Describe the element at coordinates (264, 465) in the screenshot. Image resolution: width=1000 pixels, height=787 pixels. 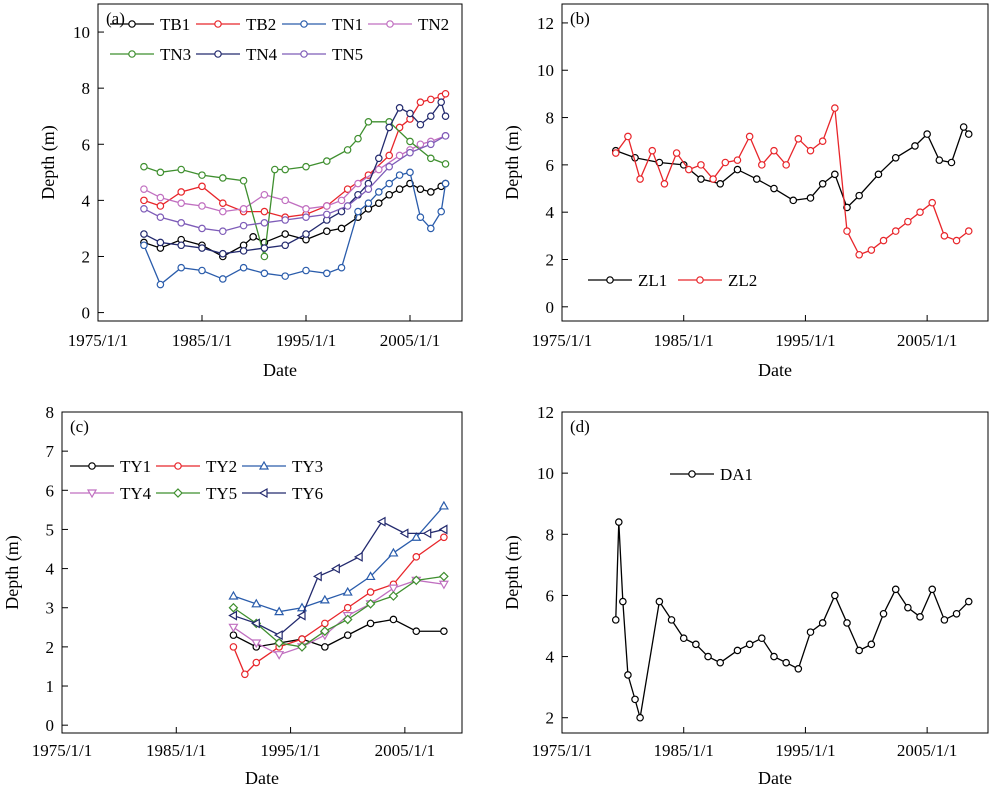
I see `legend-marker-ty3` at that location.